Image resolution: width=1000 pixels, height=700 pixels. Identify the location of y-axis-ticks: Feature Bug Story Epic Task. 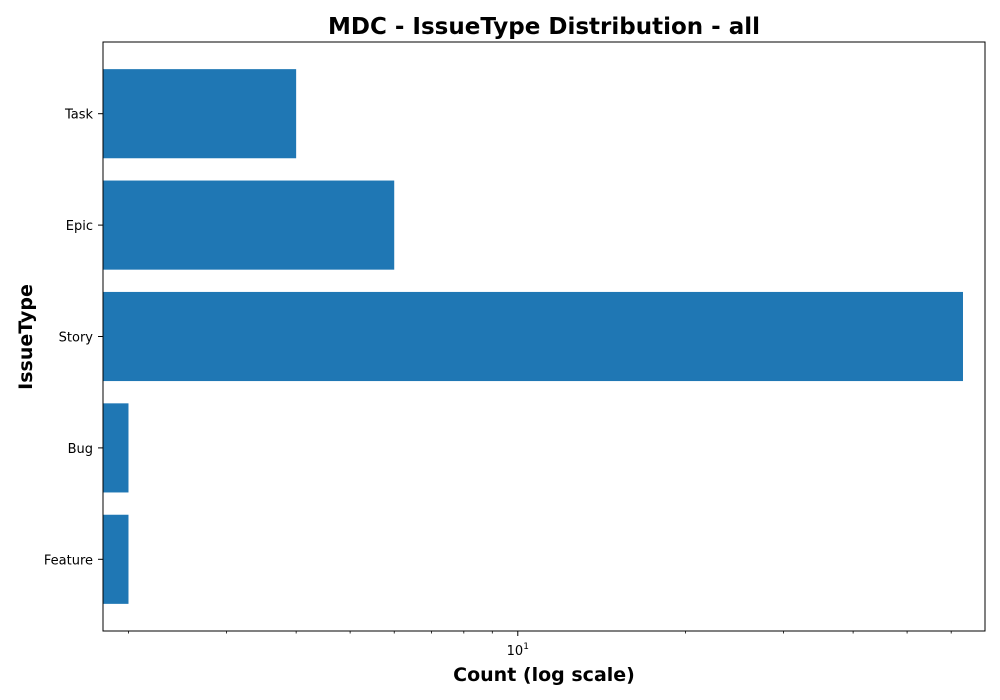
(73, 338).